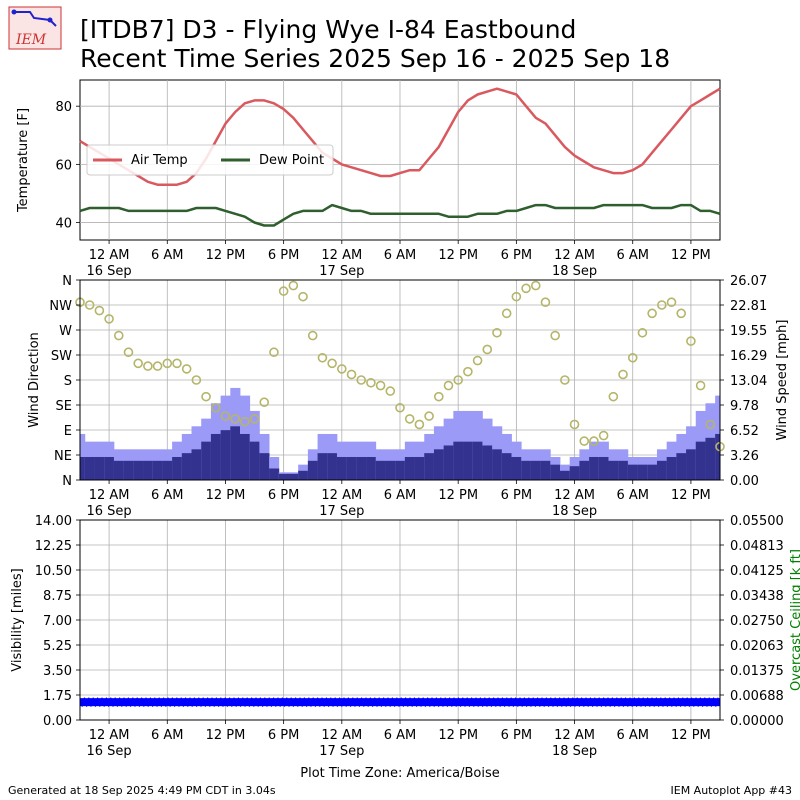  Describe the element at coordinates (757, 596) in the screenshot. I see `ceiling-y-tick-label: 0.03438` at that location.